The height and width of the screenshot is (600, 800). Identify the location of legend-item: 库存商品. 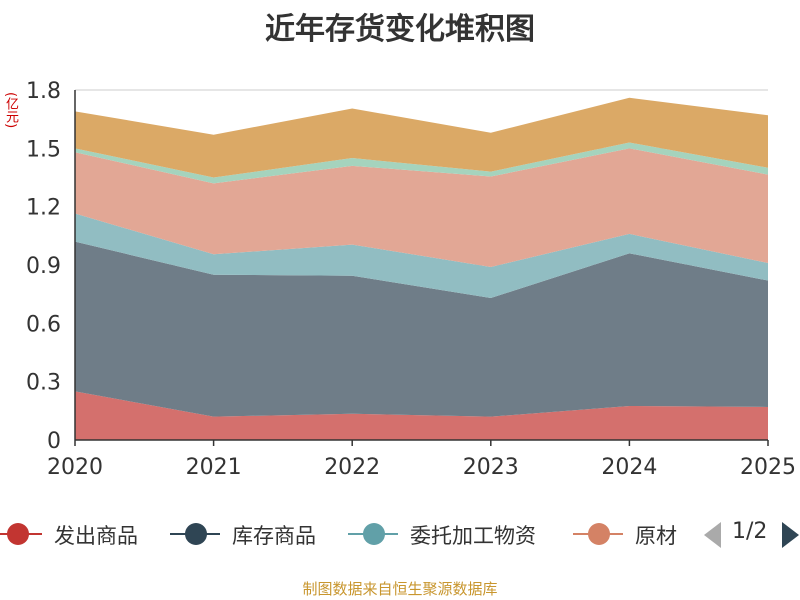
(259, 534).